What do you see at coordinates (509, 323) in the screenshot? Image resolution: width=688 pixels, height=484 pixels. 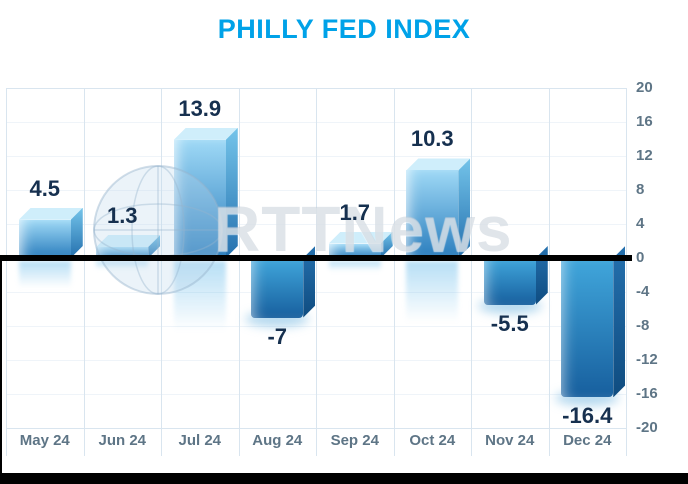 I see `bar-value-label: -5.5` at bounding box center [509, 323].